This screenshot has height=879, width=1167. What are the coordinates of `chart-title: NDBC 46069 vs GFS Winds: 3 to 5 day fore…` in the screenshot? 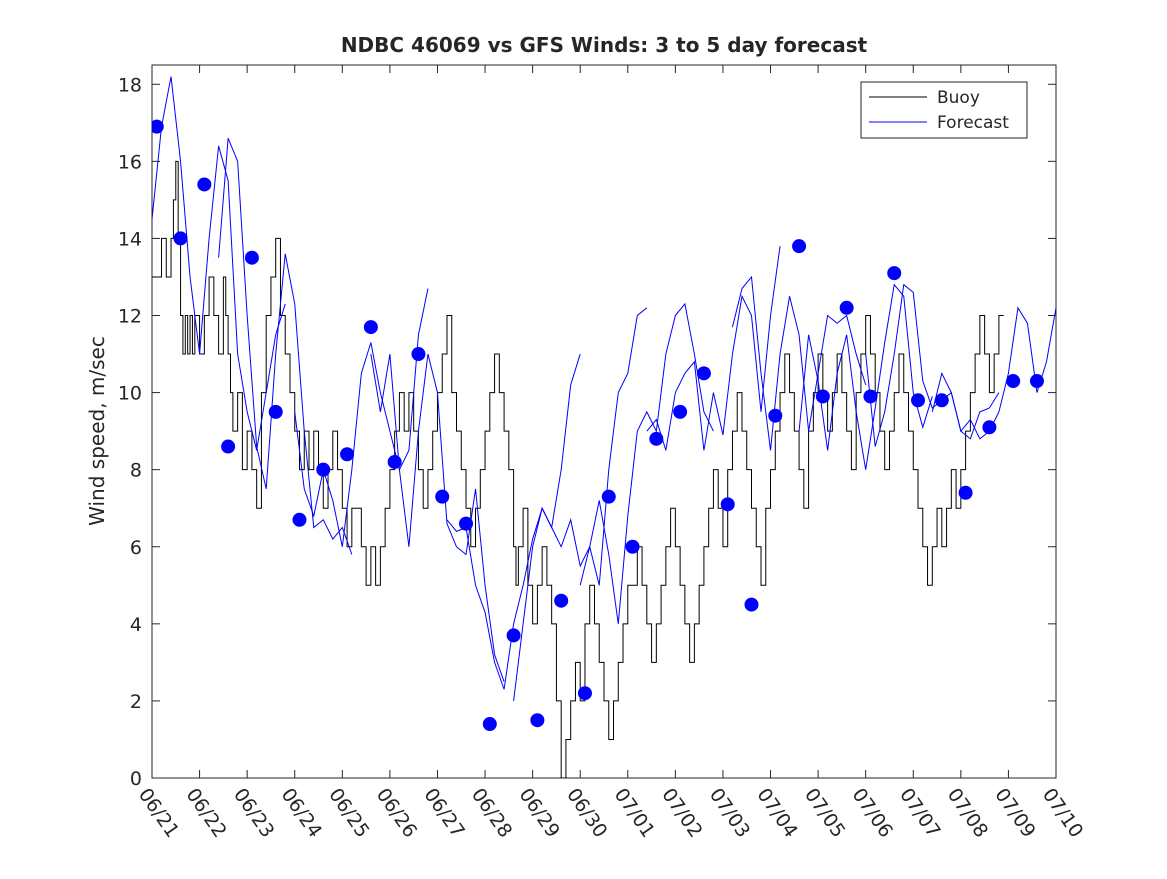 It's located at (604, 45).